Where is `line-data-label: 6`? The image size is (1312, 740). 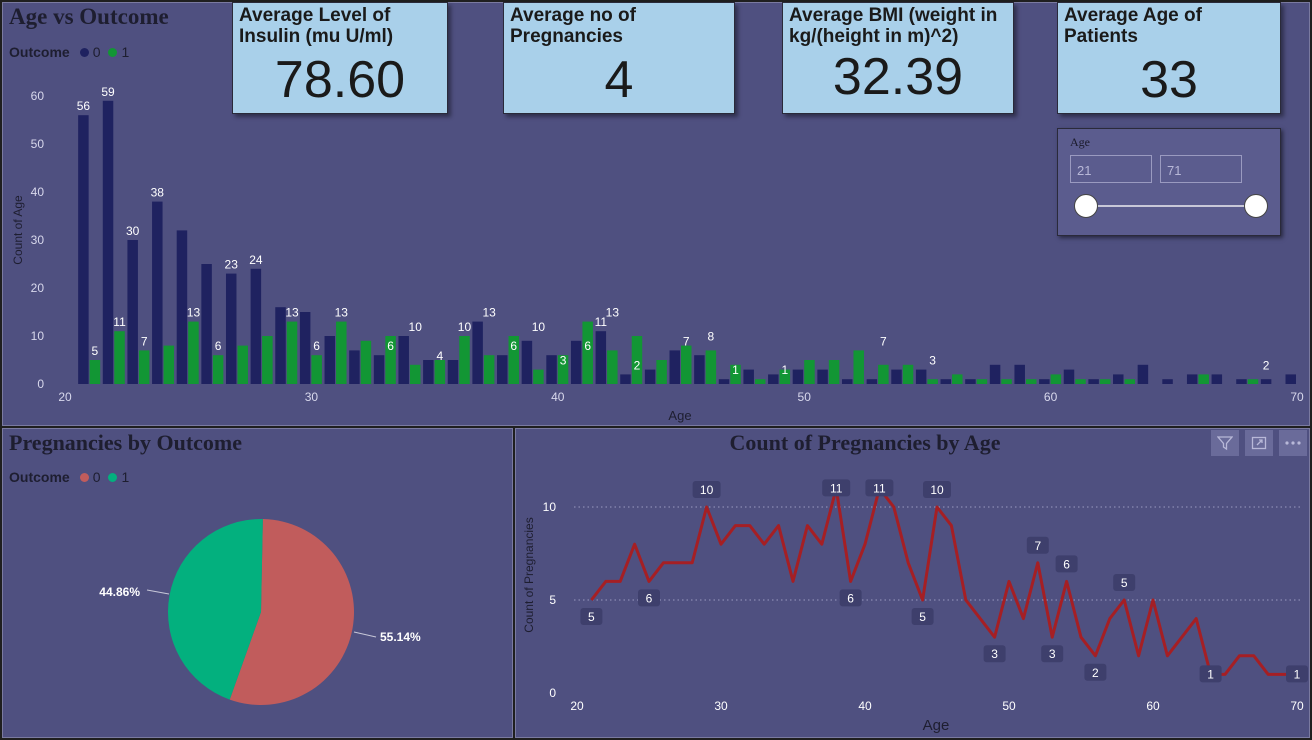
line-data-label: 6 is located at coordinates (1066, 564).